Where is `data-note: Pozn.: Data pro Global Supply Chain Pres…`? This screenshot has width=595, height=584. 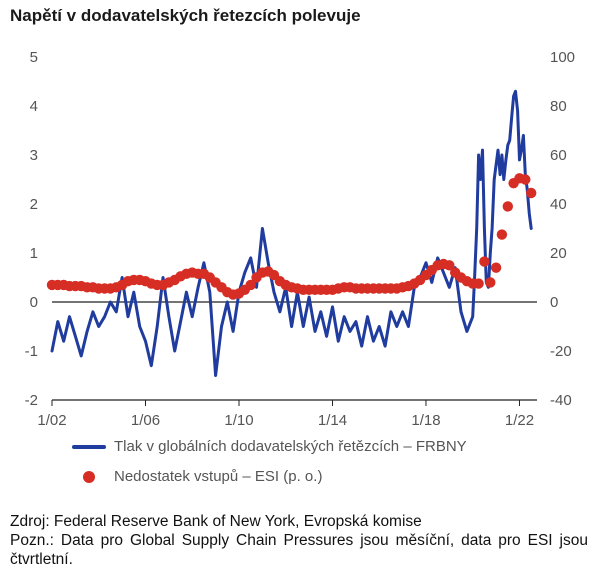 data-note: Pozn.: Data pro Global Supply Chain Pres… is located at coordinates (299, 550).